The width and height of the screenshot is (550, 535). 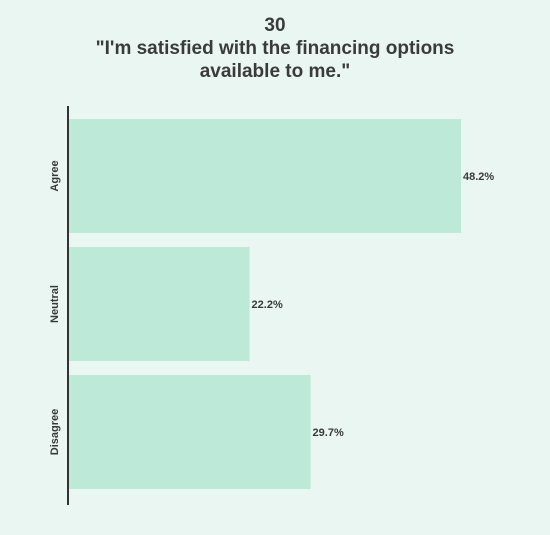 I want to click on chart-title-line-1: 30, so click(x=275, y=25).